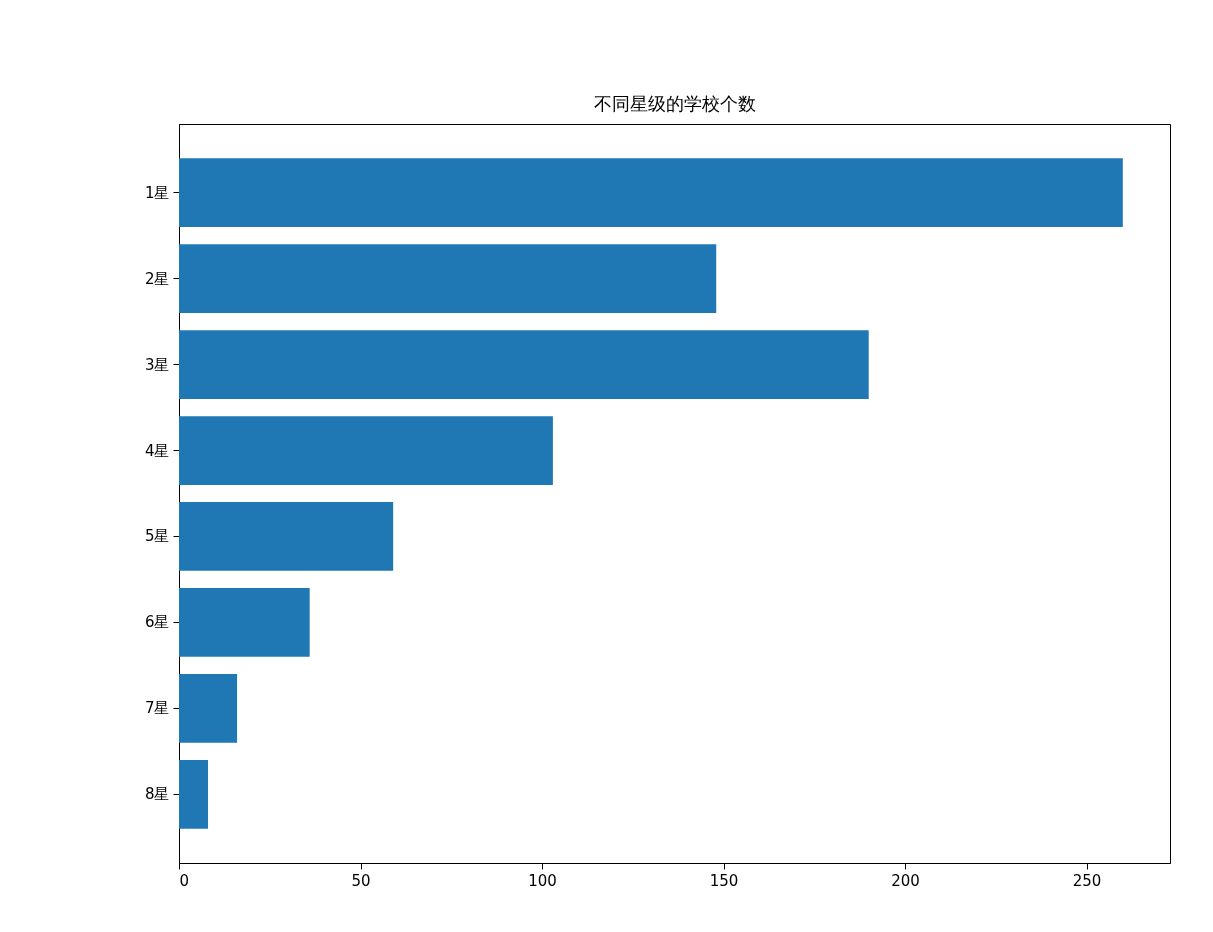 Image resolution: width=1213 pixels, height=932 pixels. I want to click on y-tick-label: 2星, so click(157, 278).